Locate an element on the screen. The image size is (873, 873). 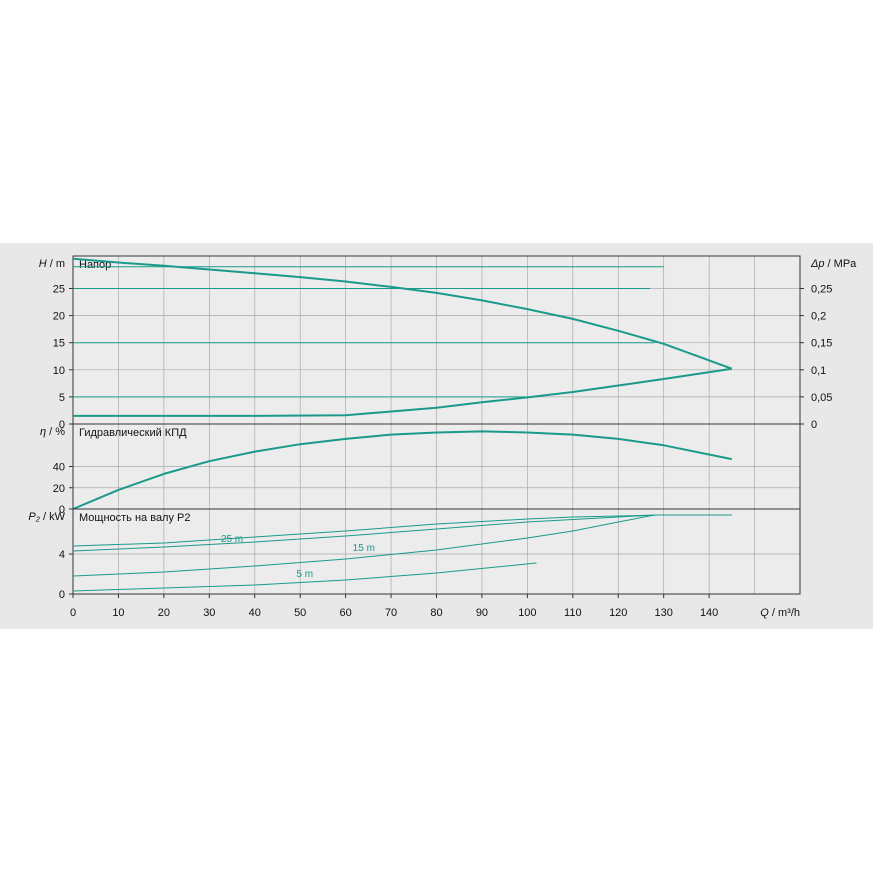
panel-title: Гидравлический КПД is located at coordinates (133, 433).